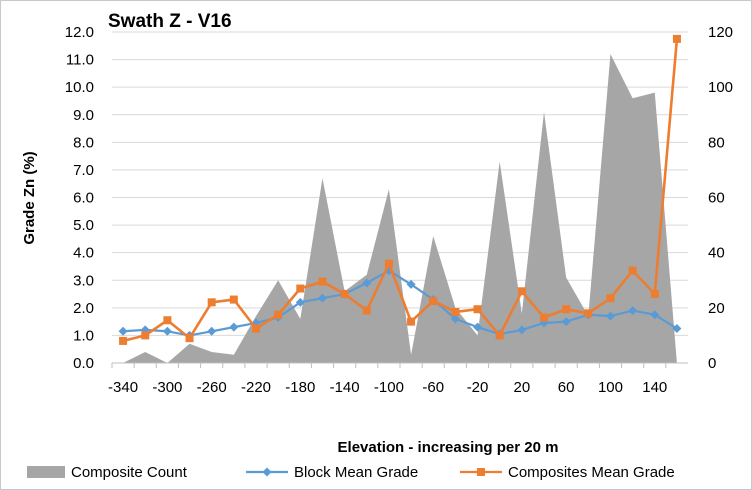  Describe the element at coordinates (399, 365) in the screenshot. I see `axes` at that location.